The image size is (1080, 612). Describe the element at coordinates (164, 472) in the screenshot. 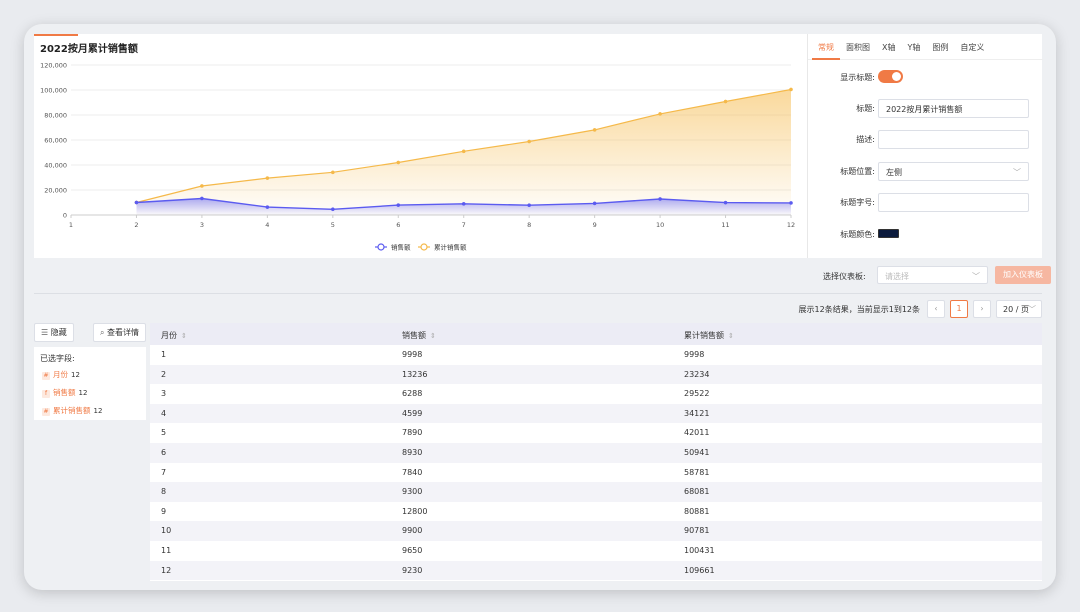

I see `table-cell: 7` at that location.